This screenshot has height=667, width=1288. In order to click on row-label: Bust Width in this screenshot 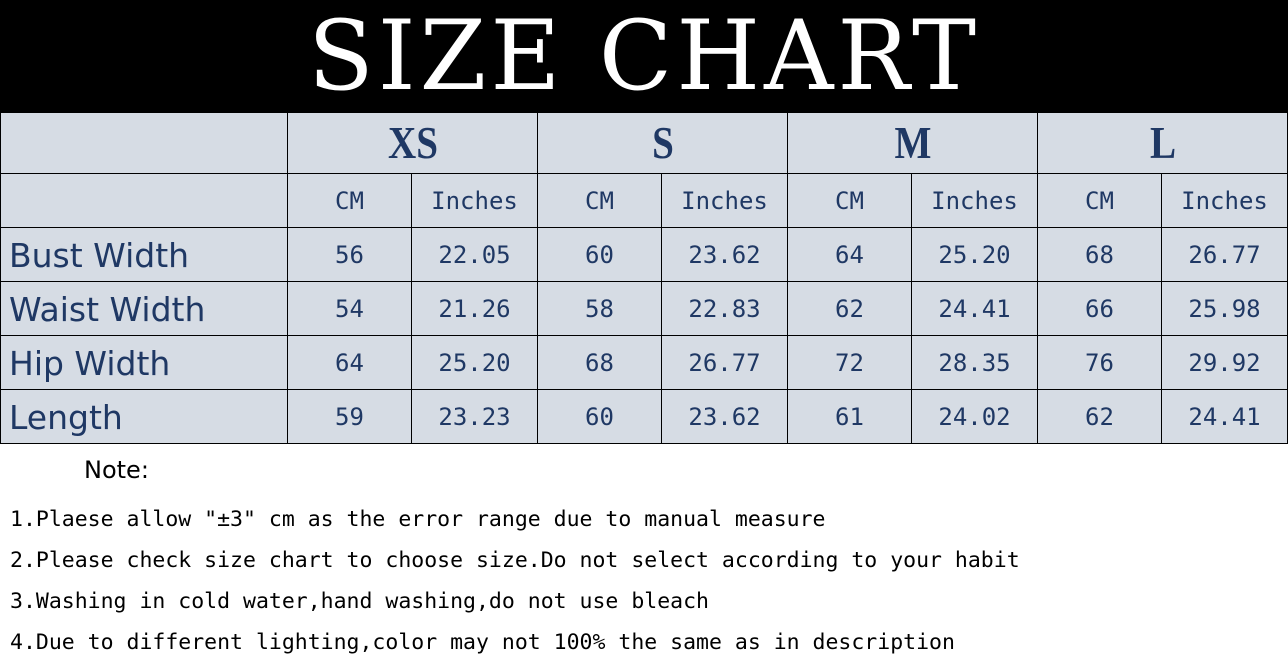, I will do `click(144, 254)`.